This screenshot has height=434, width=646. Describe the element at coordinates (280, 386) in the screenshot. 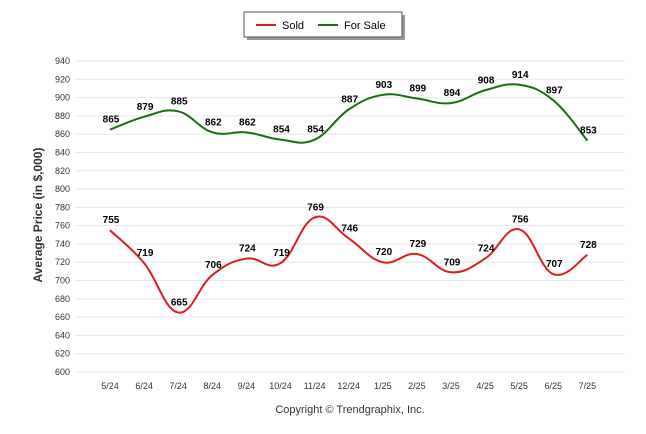

I see `x-tick-label: 10/24` at that location.